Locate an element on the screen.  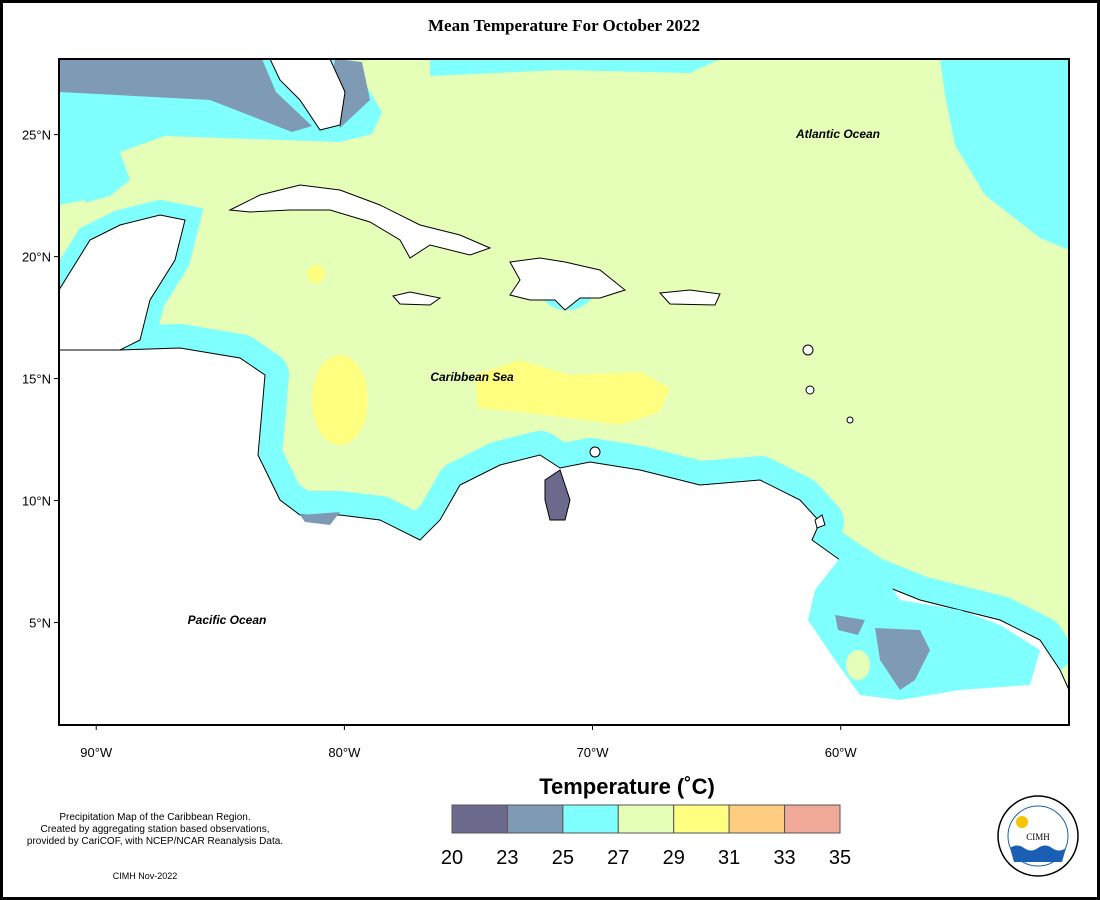
y-tick-label: 5°N is located at coordinates (40, 623).